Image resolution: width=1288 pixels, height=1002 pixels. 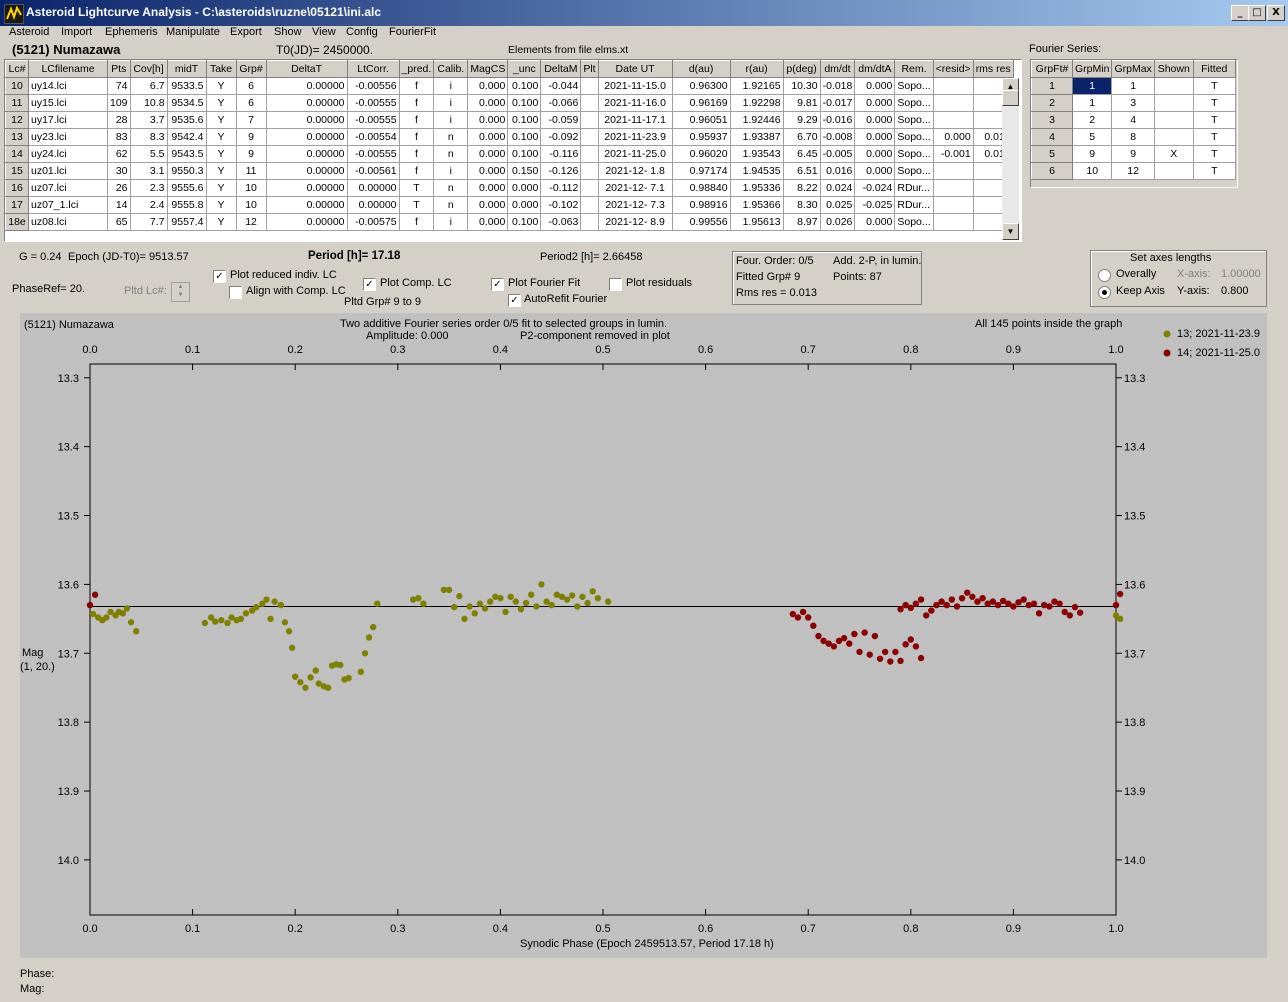 What do you see at coordinates (369, 284) in the screenshot?
I see `plot-comp-checkbox: ✓` at bounding box center [369, 284].